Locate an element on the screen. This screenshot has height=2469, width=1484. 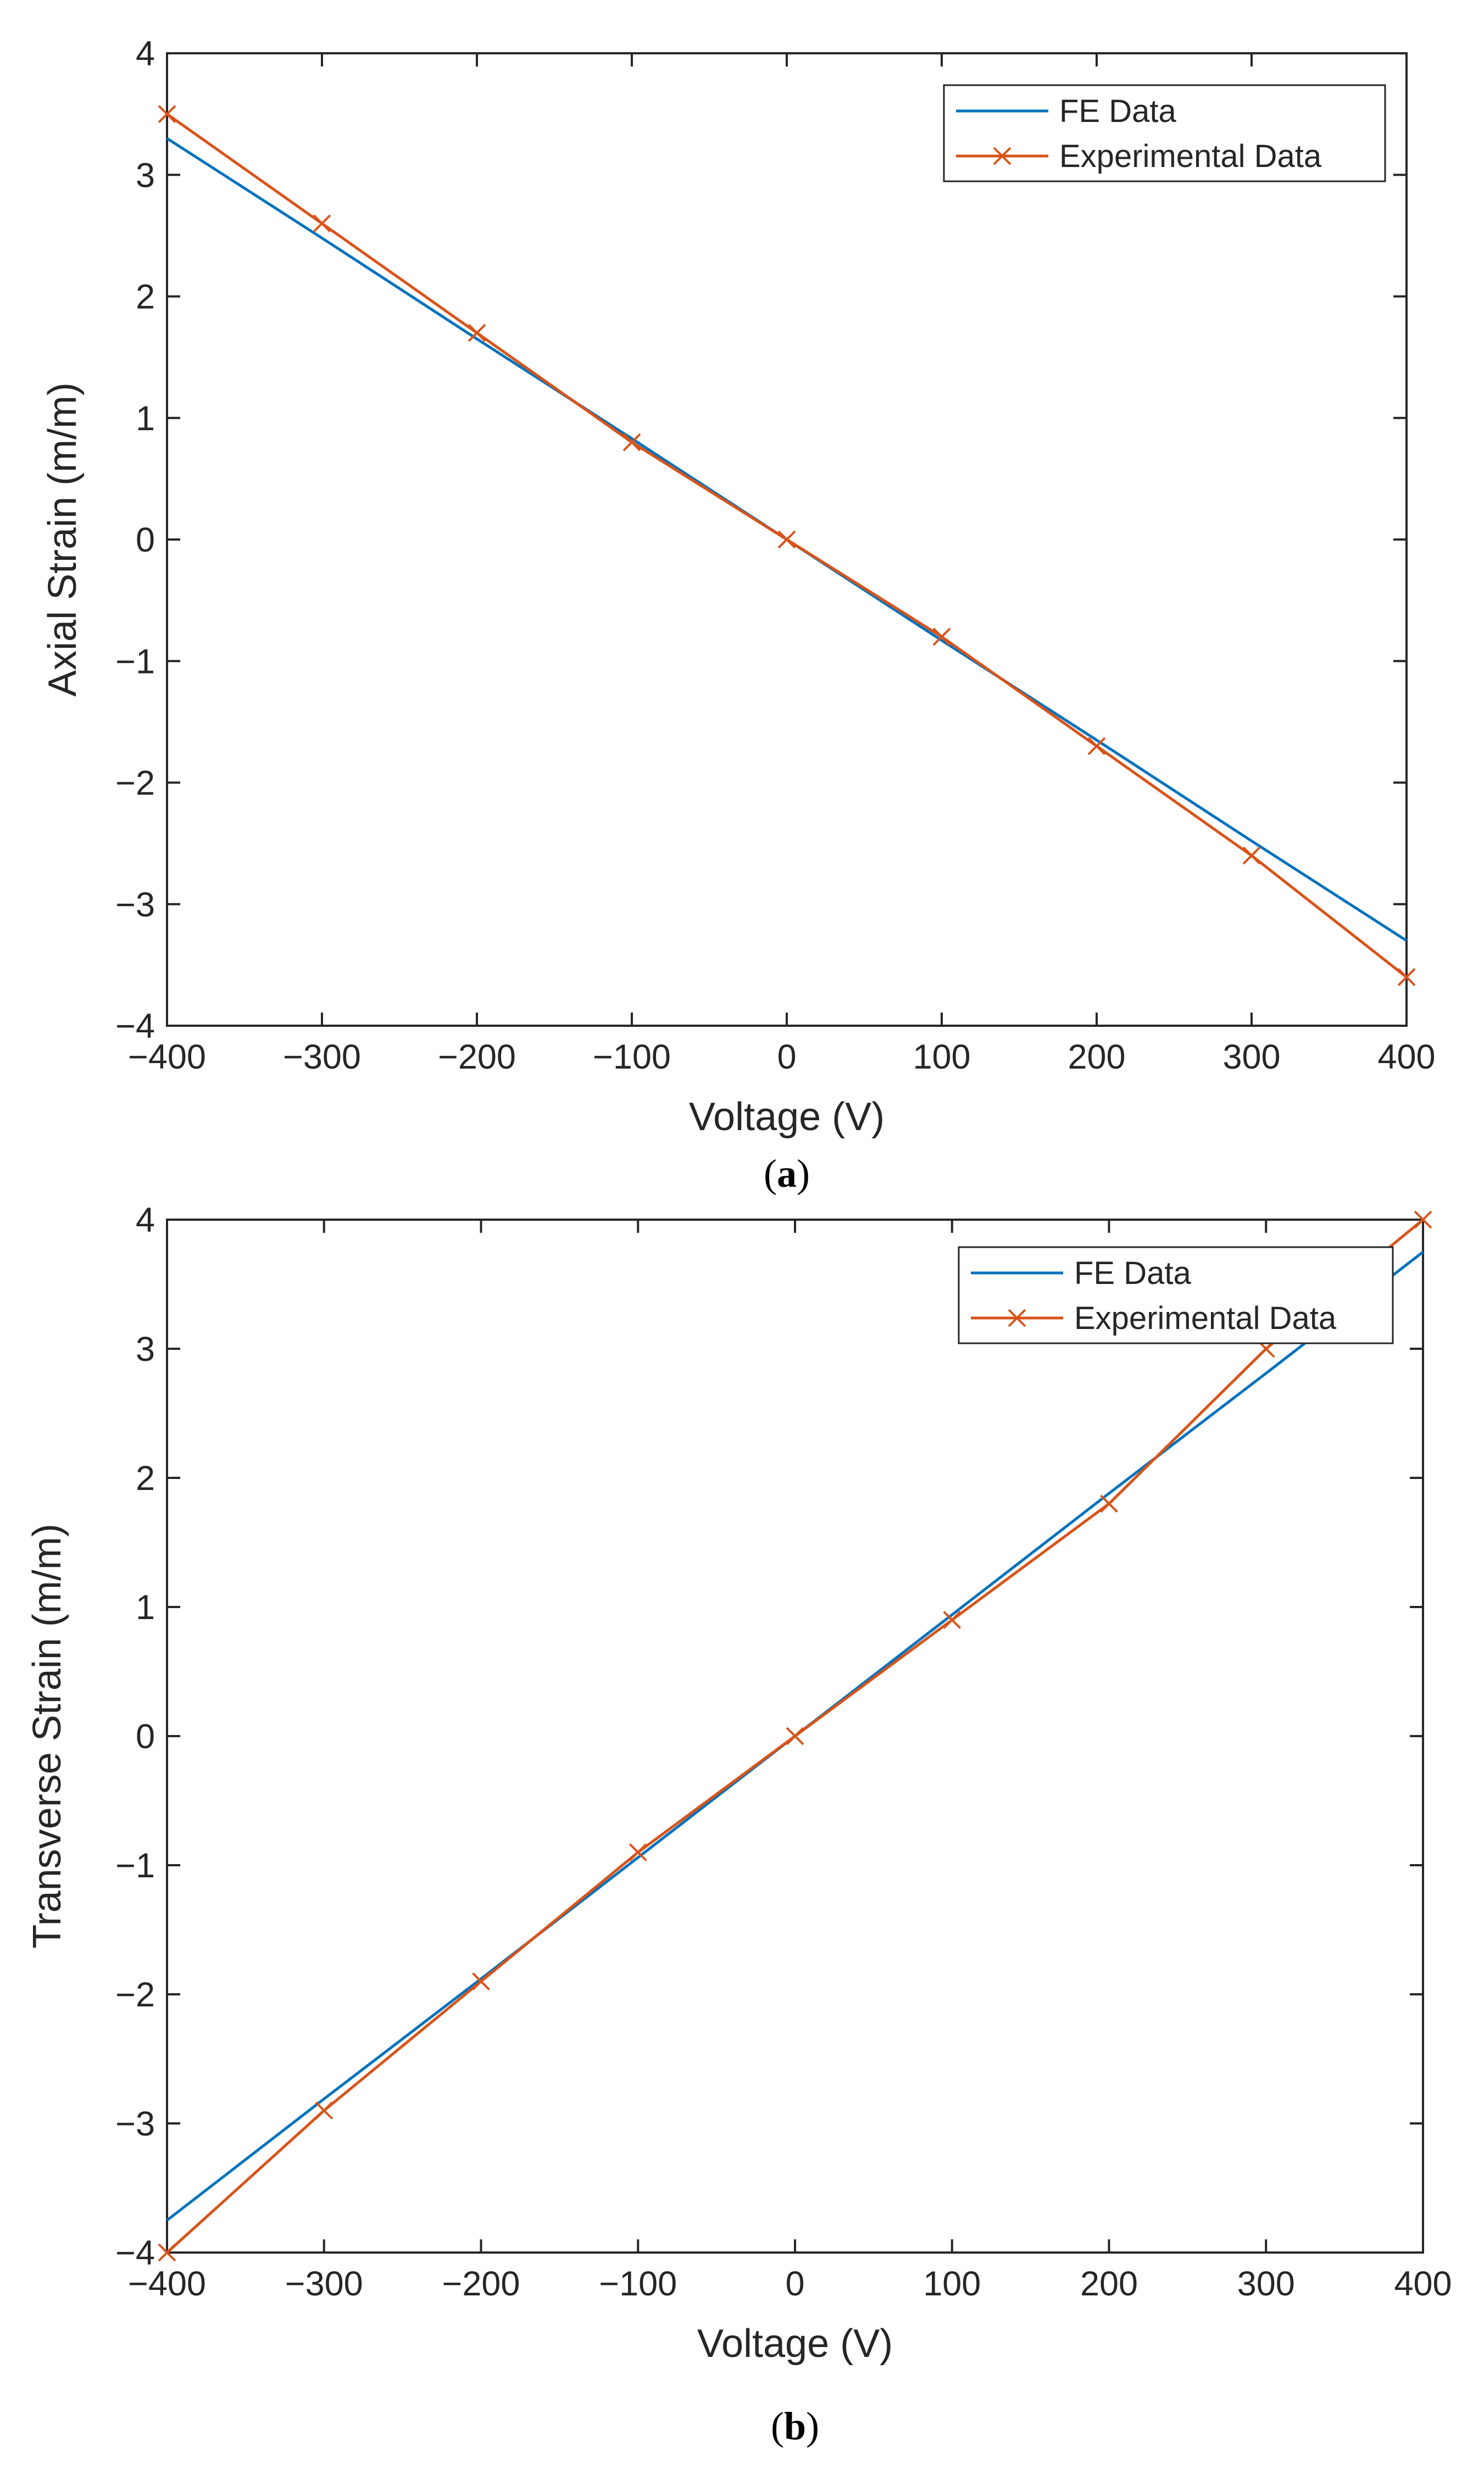
y-axis-label: Axial Strain (m/m) is located at coordinates (63, 539).